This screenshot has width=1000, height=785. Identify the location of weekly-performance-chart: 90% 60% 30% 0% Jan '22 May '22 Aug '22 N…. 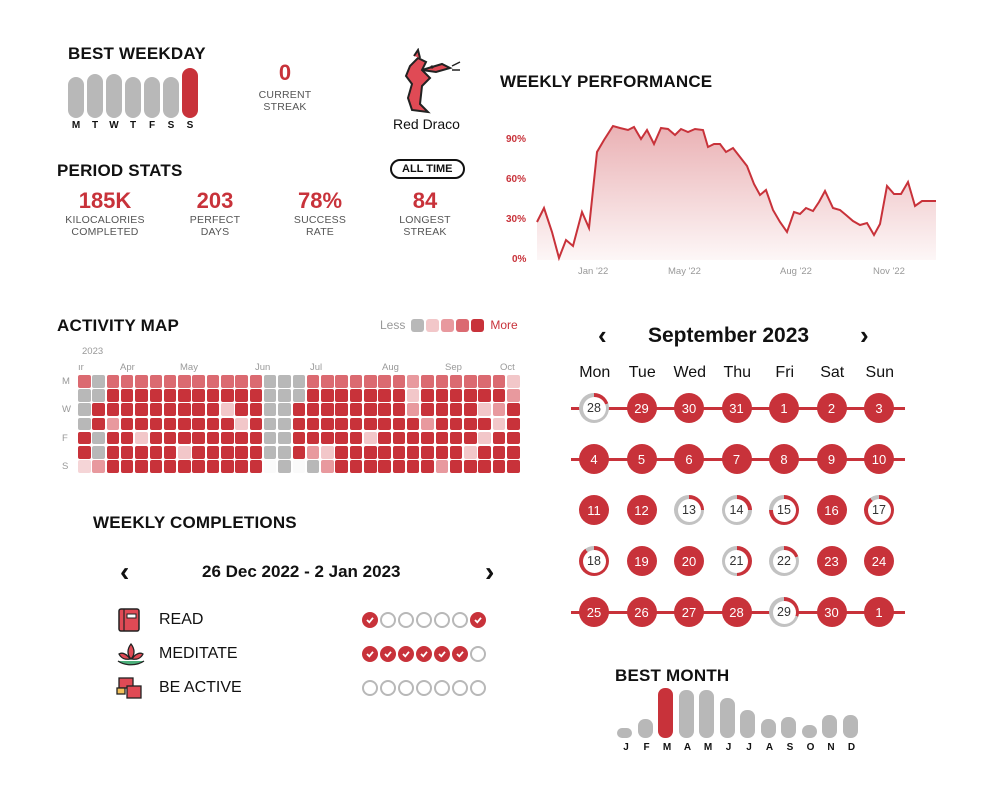
(720, 192).